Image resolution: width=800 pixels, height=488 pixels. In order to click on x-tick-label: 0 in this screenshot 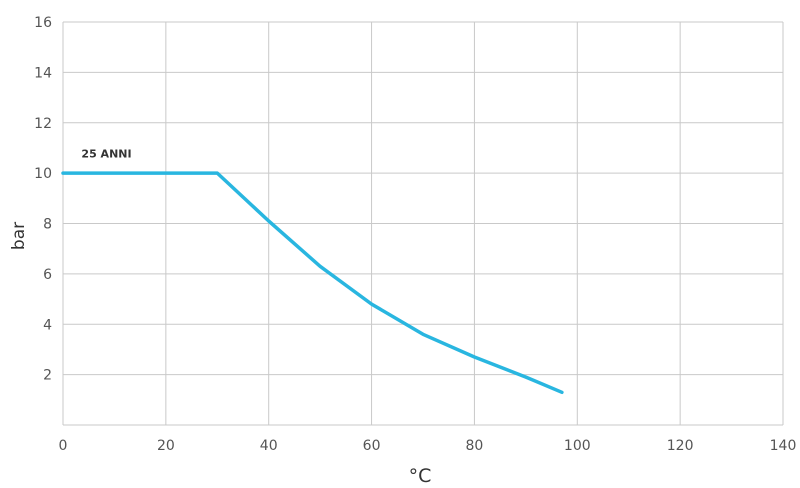, I will do `click(63, 446)`.